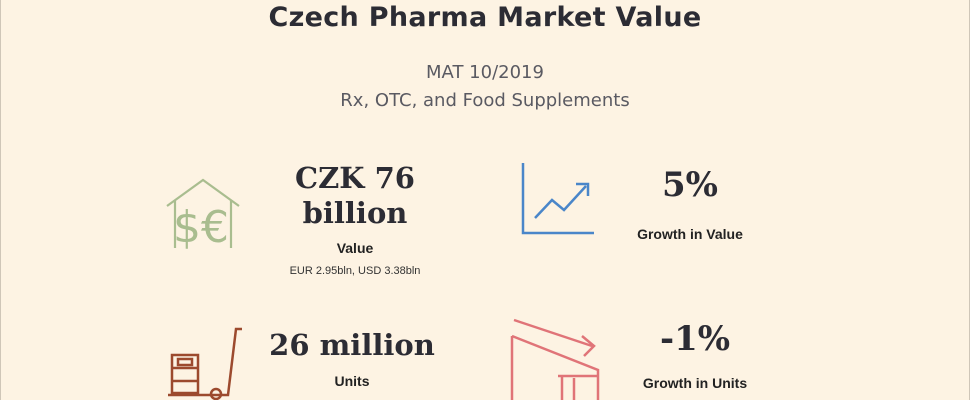 The height and width of the screenshot is (400, 970). What do you see at coordinates (695, 339) in the screenshot?
I see `units-growth-headline: -1%` at bounding box center [695, 339].